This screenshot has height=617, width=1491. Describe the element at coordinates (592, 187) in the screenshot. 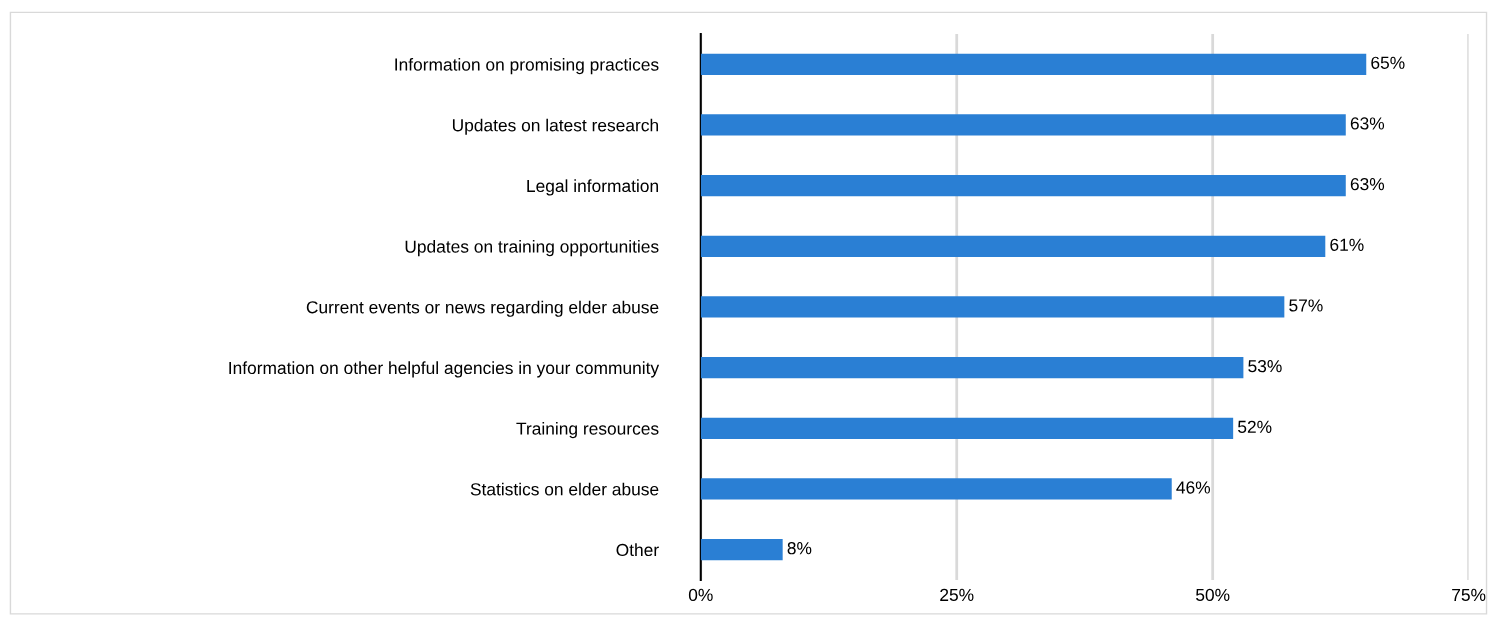

I see `y-tick-label: Legal information` at that location.